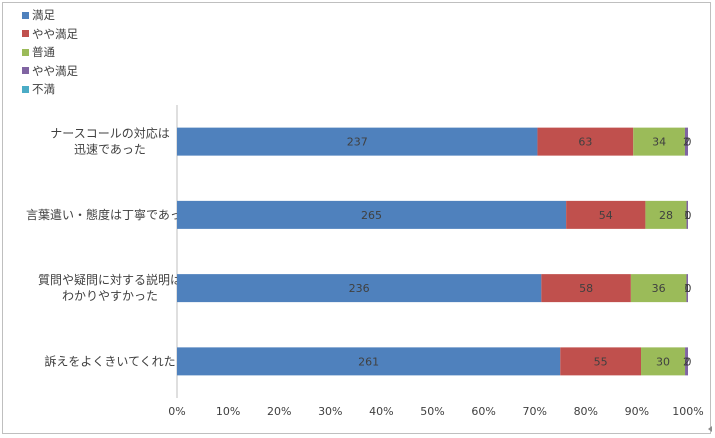 The height and width of the screenshot is (438, 715). I want to click on legend-label: 普通, so click(43, 52).